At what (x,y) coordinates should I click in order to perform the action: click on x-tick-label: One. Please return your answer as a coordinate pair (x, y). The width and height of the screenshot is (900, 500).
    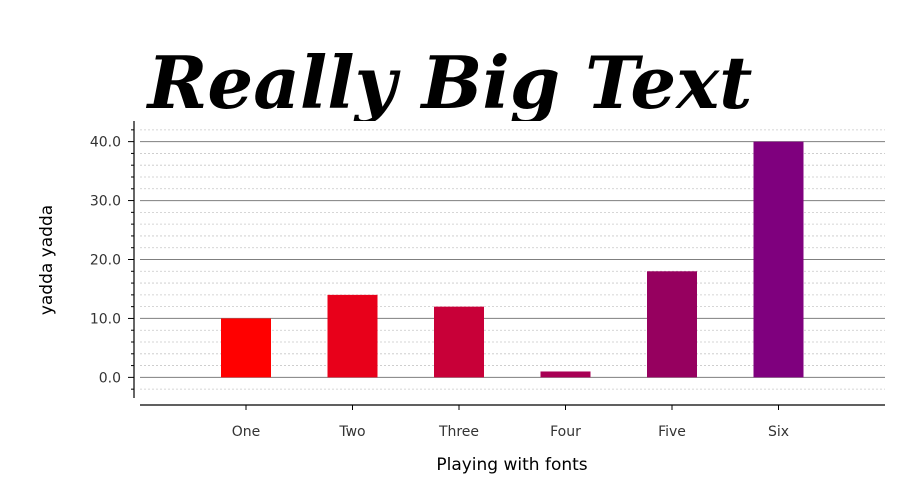
    Looking at the image, I should click on (246, 432).